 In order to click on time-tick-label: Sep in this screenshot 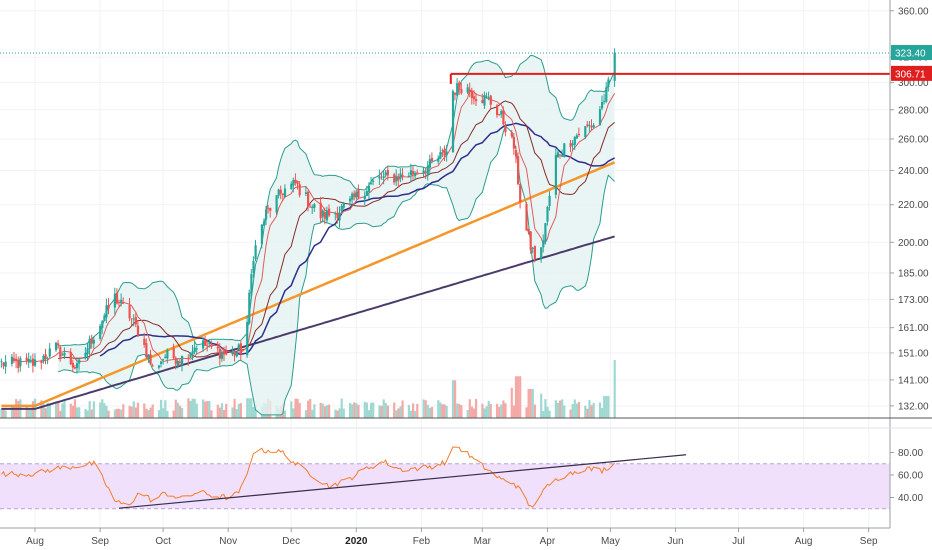, I will do `click(869, 541)`.